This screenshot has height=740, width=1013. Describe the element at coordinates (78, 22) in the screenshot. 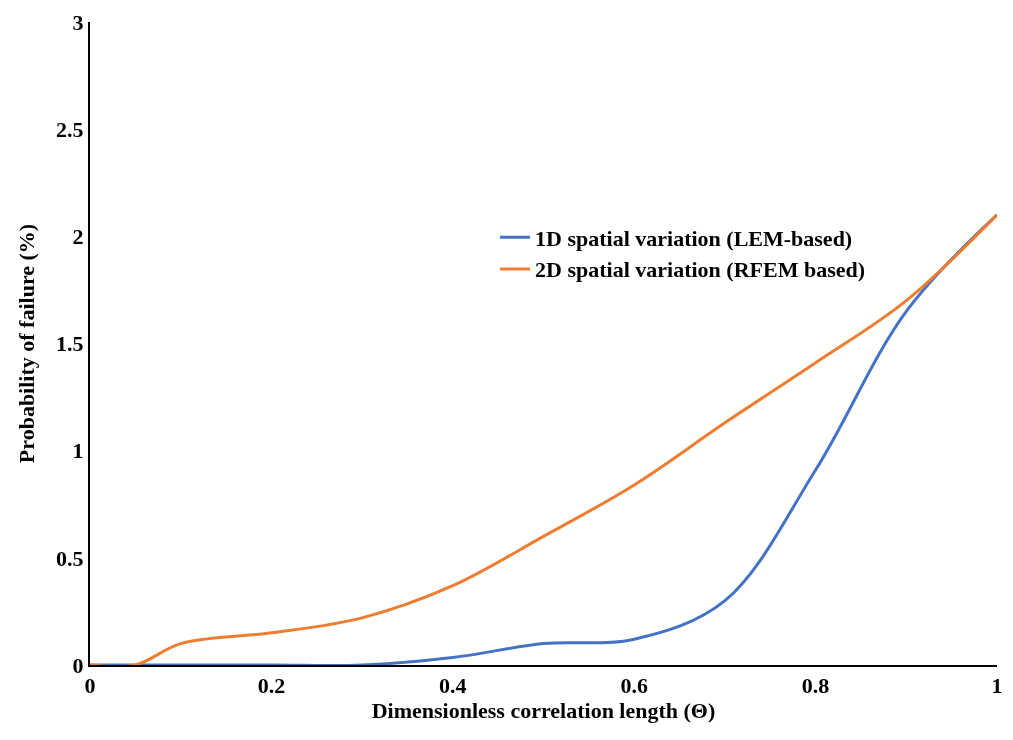

I see `y-tick-label: 3` at that location.